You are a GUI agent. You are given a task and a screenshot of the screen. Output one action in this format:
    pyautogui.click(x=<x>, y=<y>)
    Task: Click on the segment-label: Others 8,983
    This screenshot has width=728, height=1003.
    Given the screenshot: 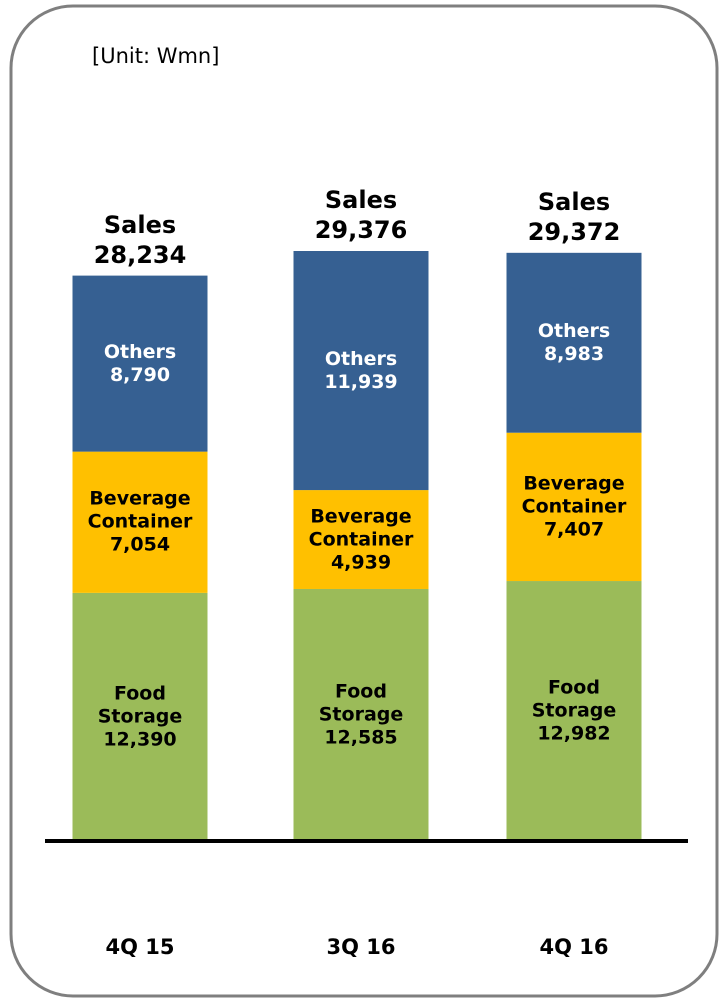 What is the action you would take?
    pyautogui.click(x=574, y=343)
    